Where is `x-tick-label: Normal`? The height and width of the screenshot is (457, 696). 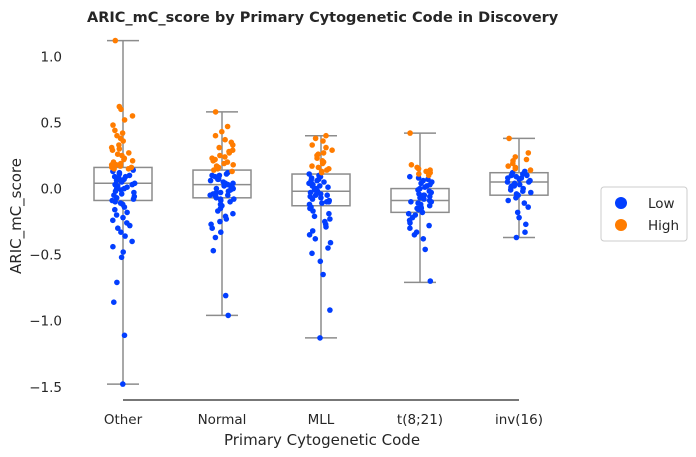 x-tick-label: Normal is located at coordinates (222, 420).